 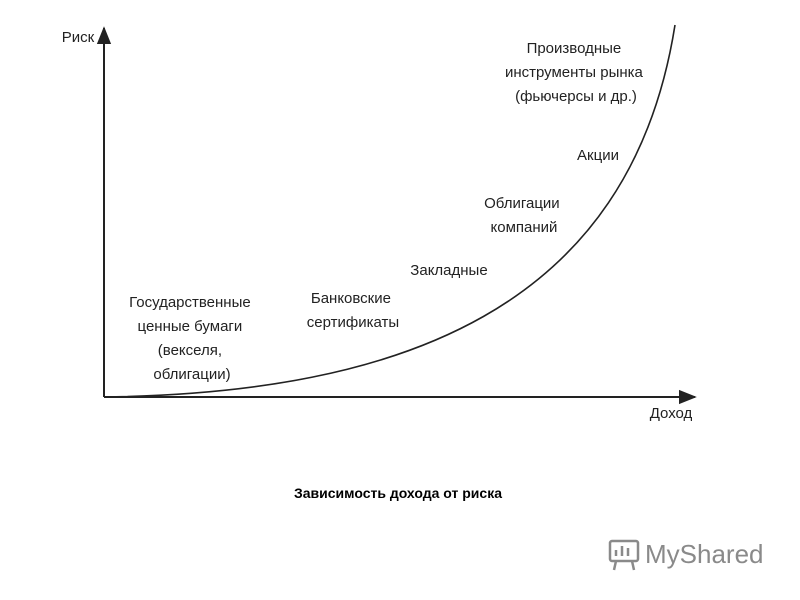 I want to click on label-line: Акции, so click(x=598, y=155).